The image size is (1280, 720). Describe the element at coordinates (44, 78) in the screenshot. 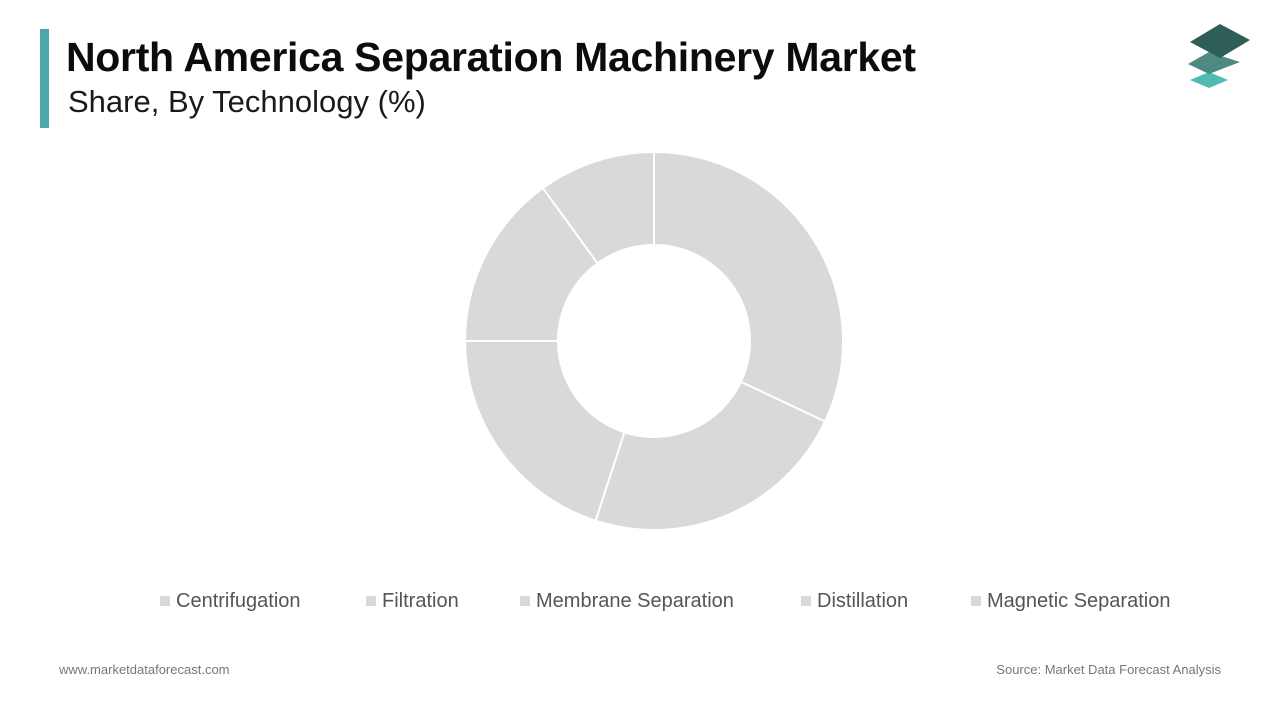

I see `title-accent-bar` at that location.